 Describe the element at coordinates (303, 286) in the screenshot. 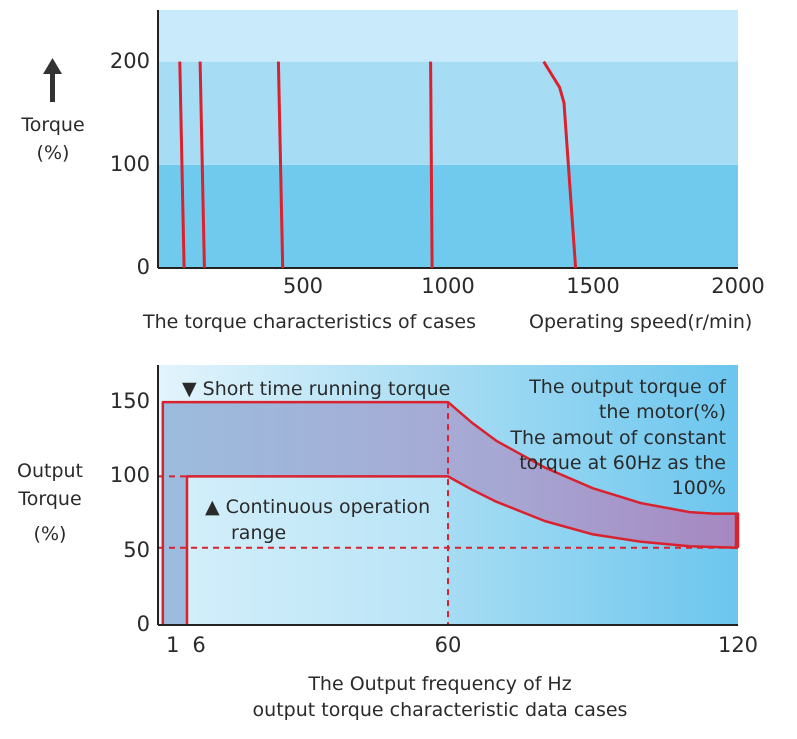

I see `chart1-xtick-500: 500` at that location.